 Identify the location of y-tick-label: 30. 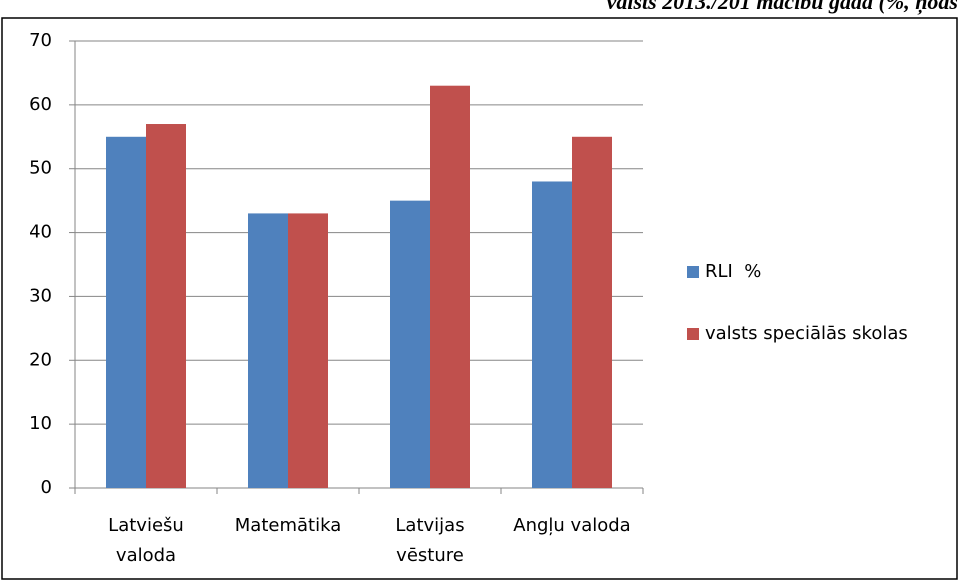
(40, 295).